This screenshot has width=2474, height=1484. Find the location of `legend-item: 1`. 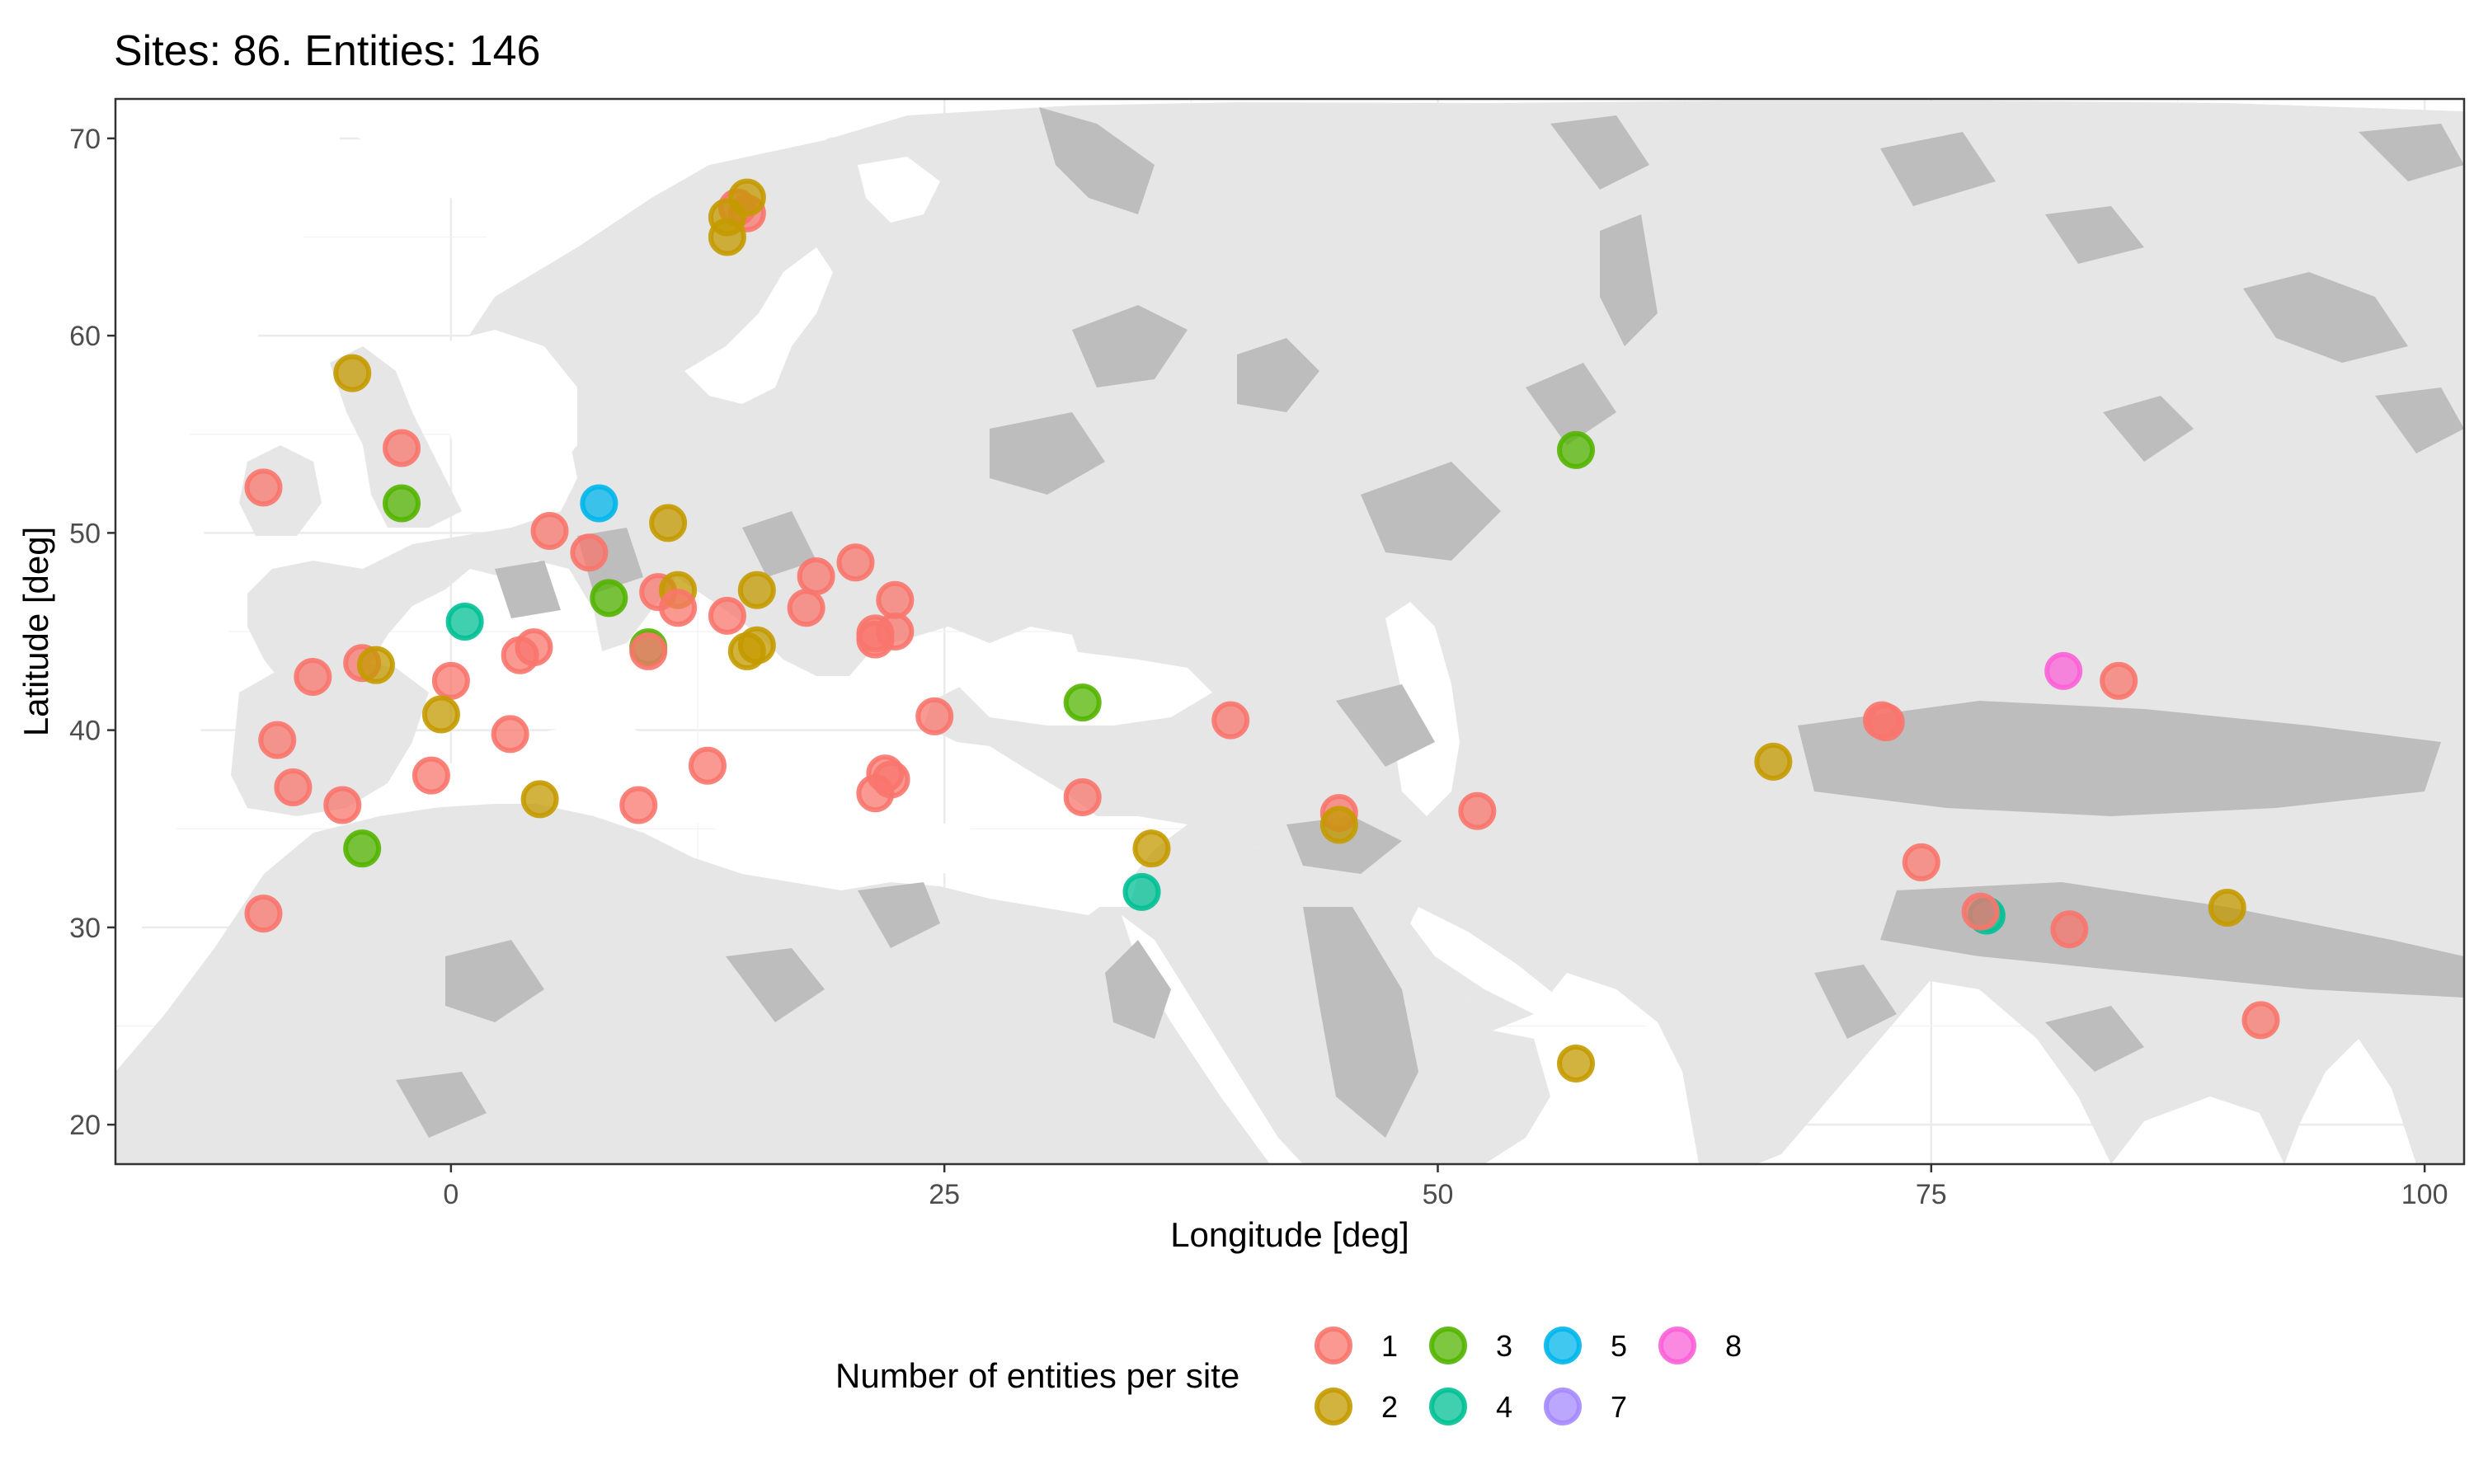

legend-item: 1 is located at coordinates (1356, 1345).